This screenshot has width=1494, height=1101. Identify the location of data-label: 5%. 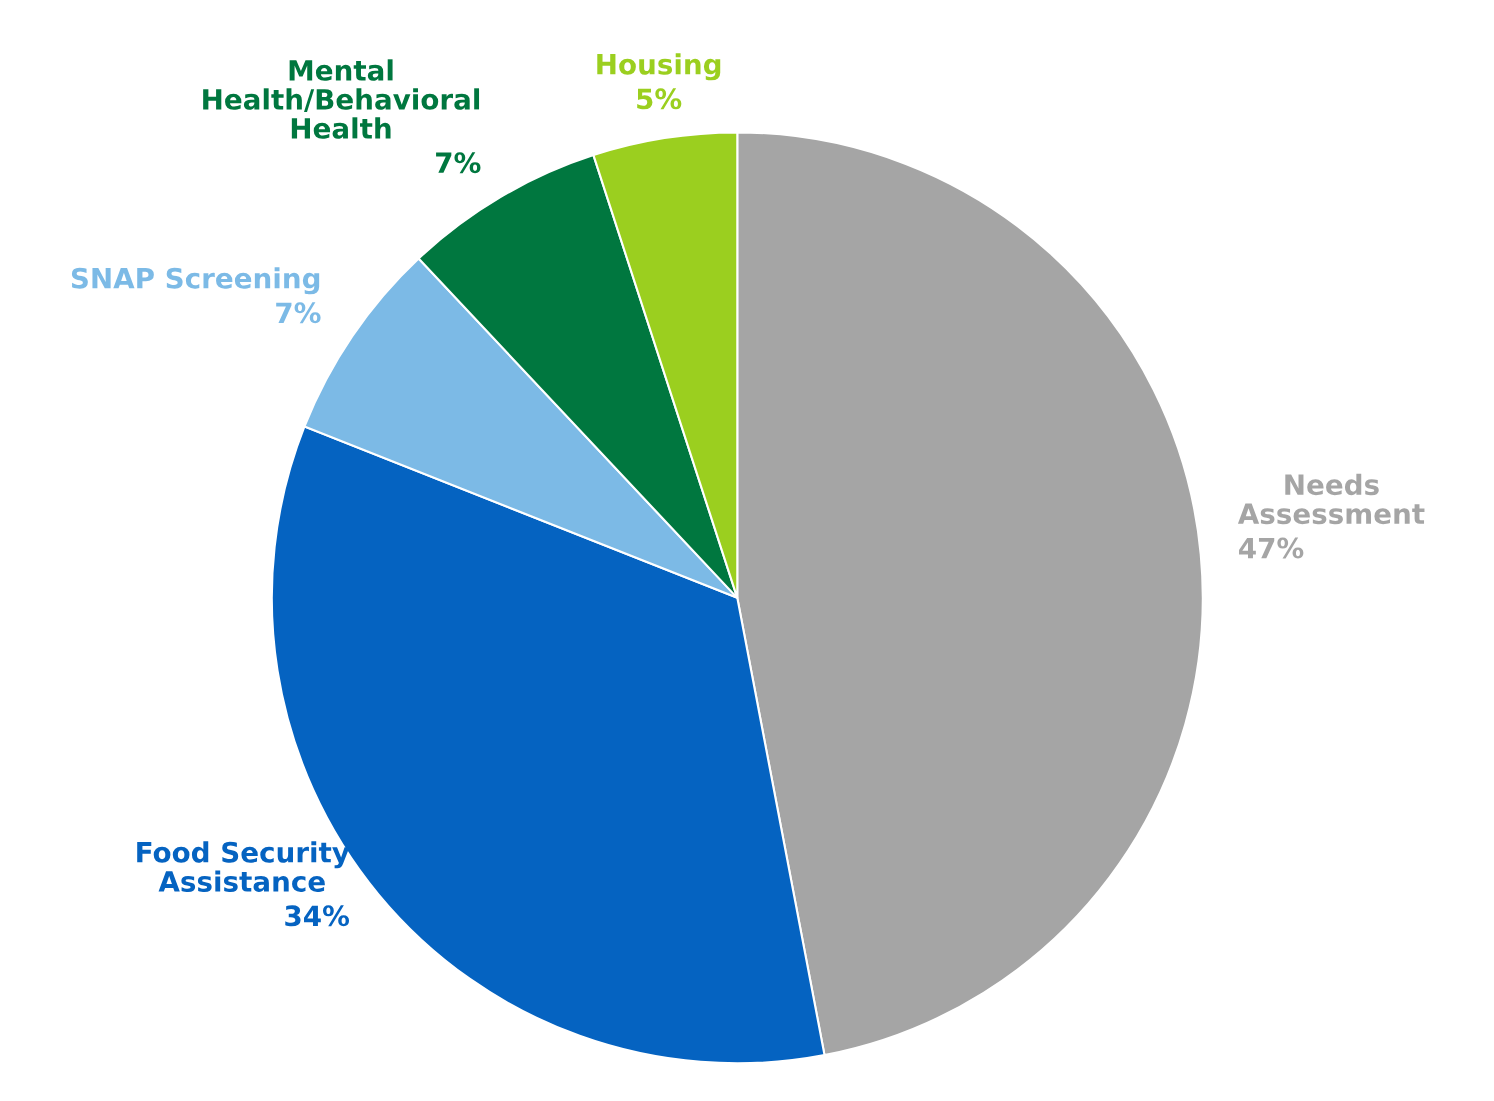
(659, 99).